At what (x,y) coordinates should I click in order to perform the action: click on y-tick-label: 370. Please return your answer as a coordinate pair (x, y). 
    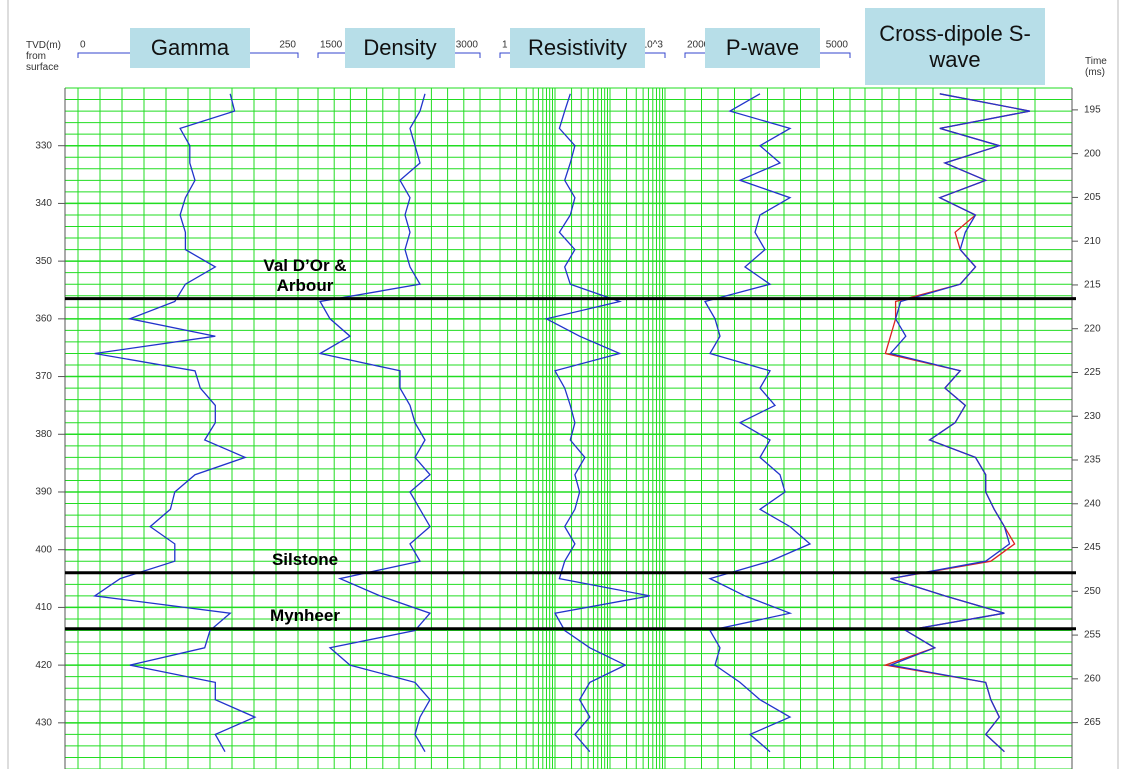
    Looking at the image, I should click on (43, 376).